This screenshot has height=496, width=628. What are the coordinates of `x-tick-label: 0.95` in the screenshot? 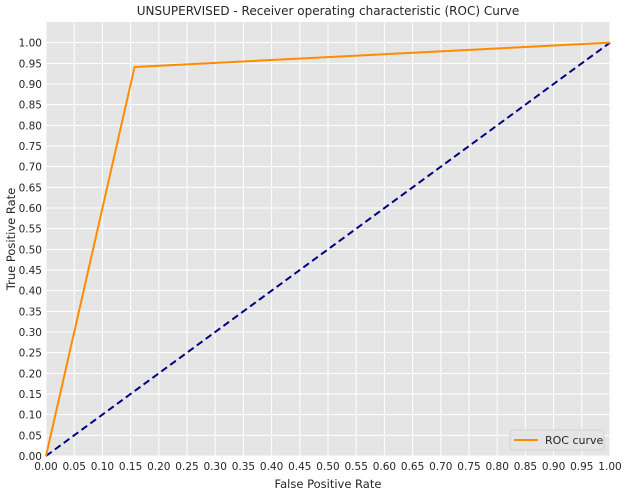 It's located at (581, 467).